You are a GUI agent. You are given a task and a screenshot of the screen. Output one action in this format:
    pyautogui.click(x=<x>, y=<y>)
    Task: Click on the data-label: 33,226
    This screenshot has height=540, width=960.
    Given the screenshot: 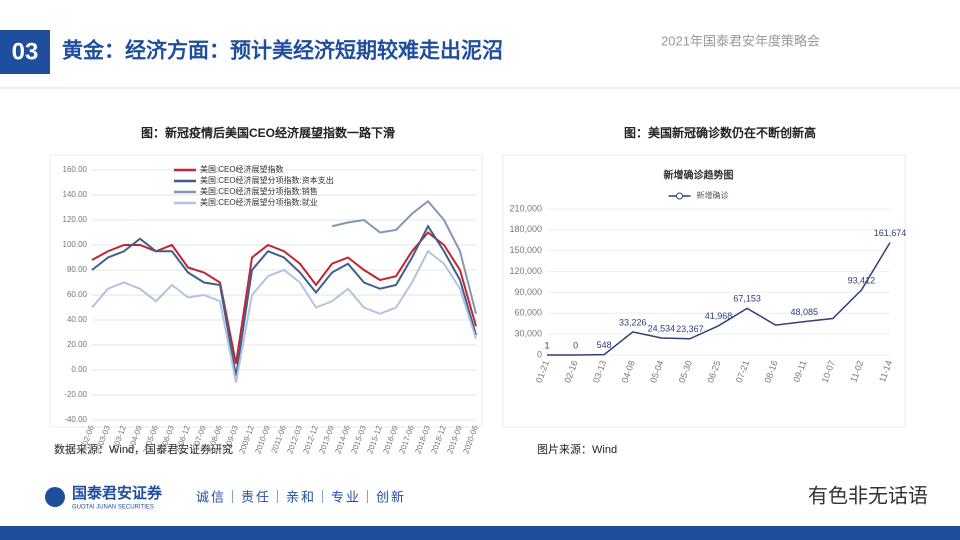 What is the action you would take?
    pyautogui.click(x=633, y=322)
    